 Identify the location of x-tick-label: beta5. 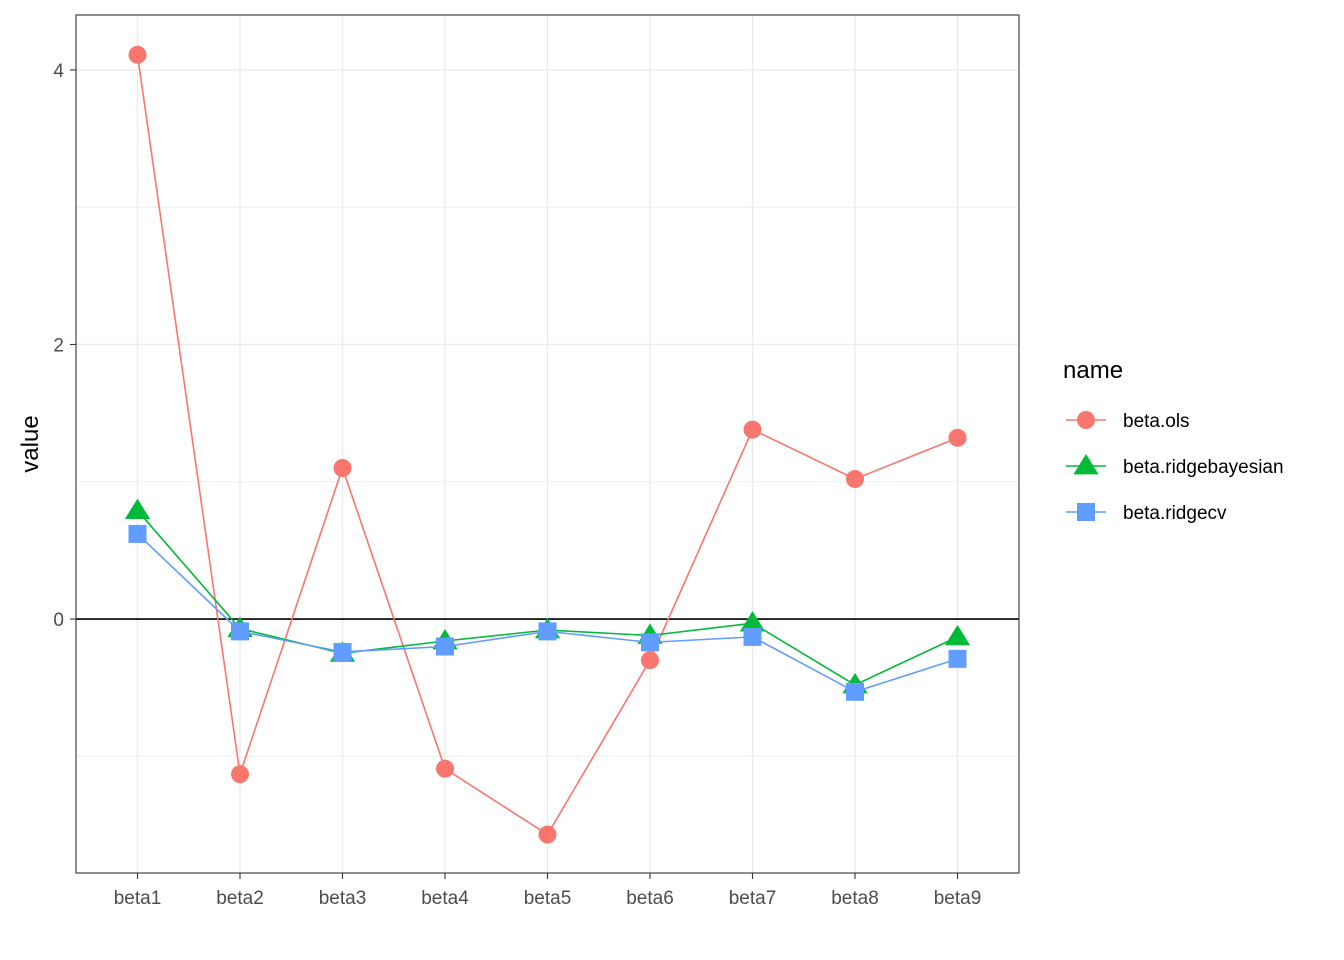
(548, 898).